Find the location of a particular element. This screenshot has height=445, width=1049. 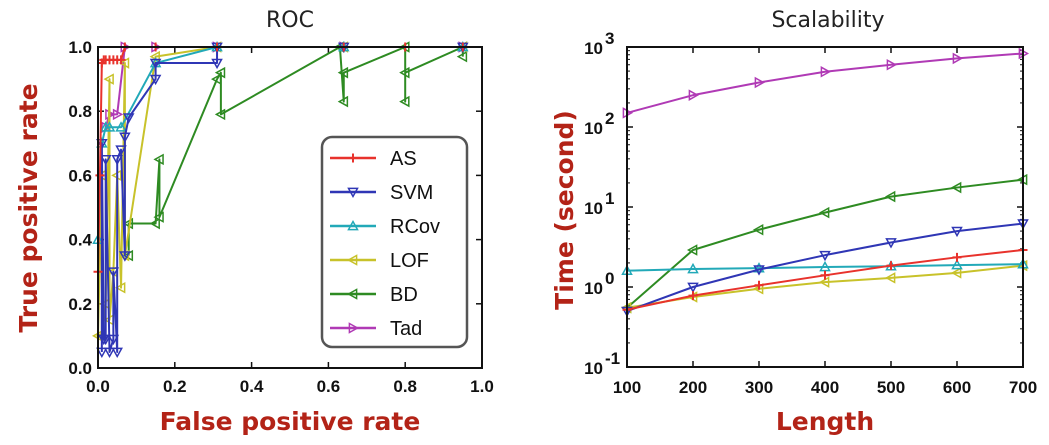

roc-x-tick-label: 0.4 is located at coordinates (252, 386).